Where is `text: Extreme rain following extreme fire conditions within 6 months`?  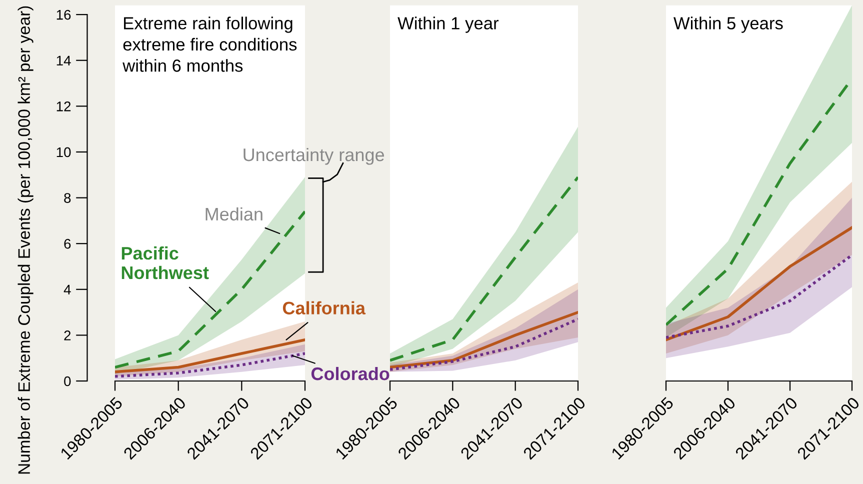
text: Extreme rain following extreme fire conditions within 6 months is located at coordinates (209, 44).